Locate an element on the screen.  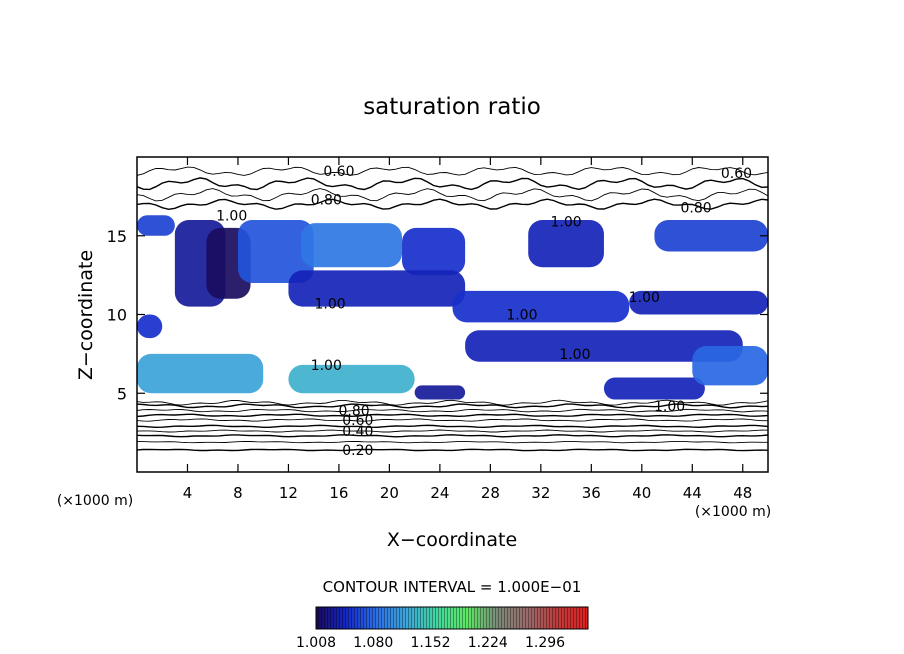
x-tick-label: 24 is located at coordinates (439, 493).